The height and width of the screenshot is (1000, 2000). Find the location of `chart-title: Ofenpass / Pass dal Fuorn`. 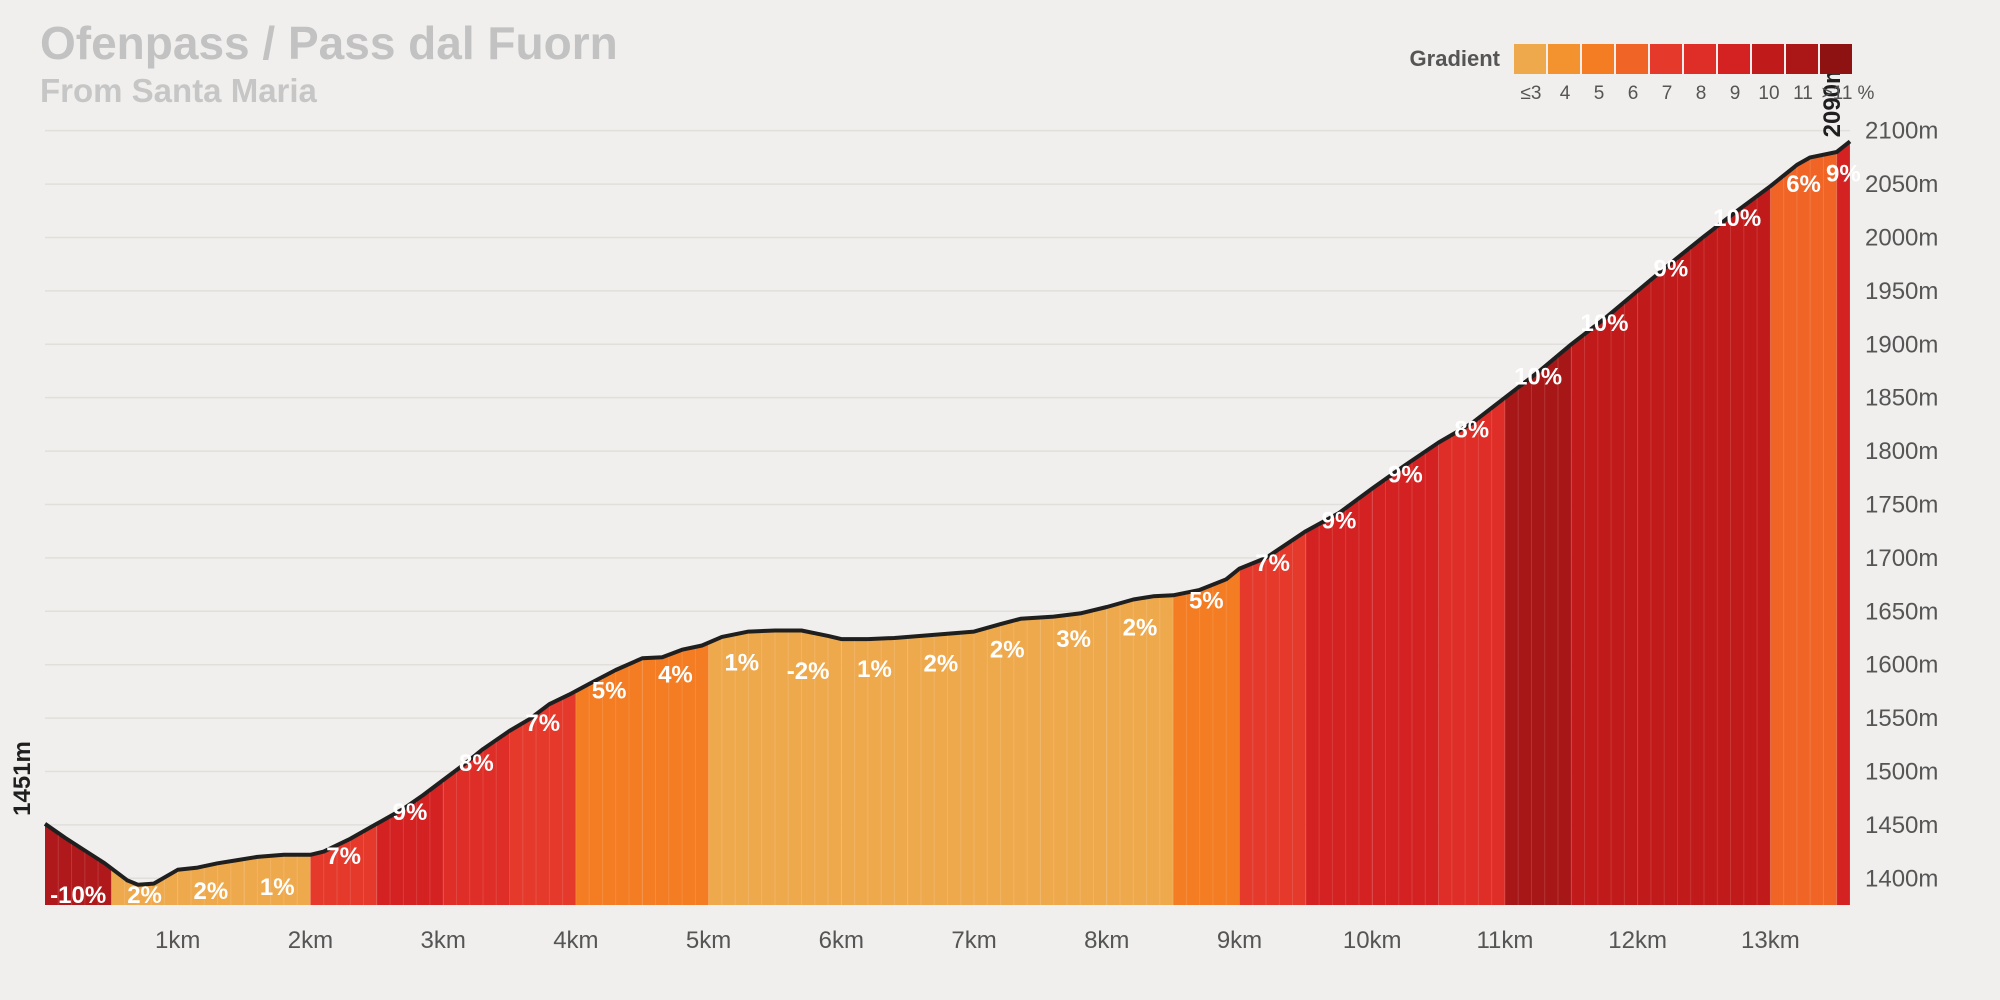

chart-title: Ofenpass / Pass dal Fuorn is located at coordinates (329, 43).